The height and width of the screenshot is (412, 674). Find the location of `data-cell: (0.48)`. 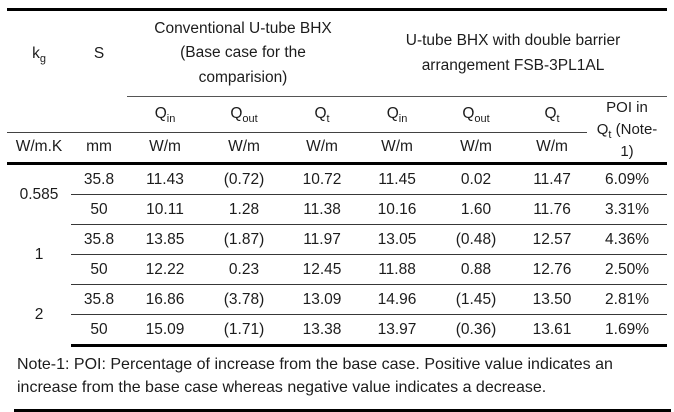

data-cell: (0.48) is located at coordinates (476, 240).